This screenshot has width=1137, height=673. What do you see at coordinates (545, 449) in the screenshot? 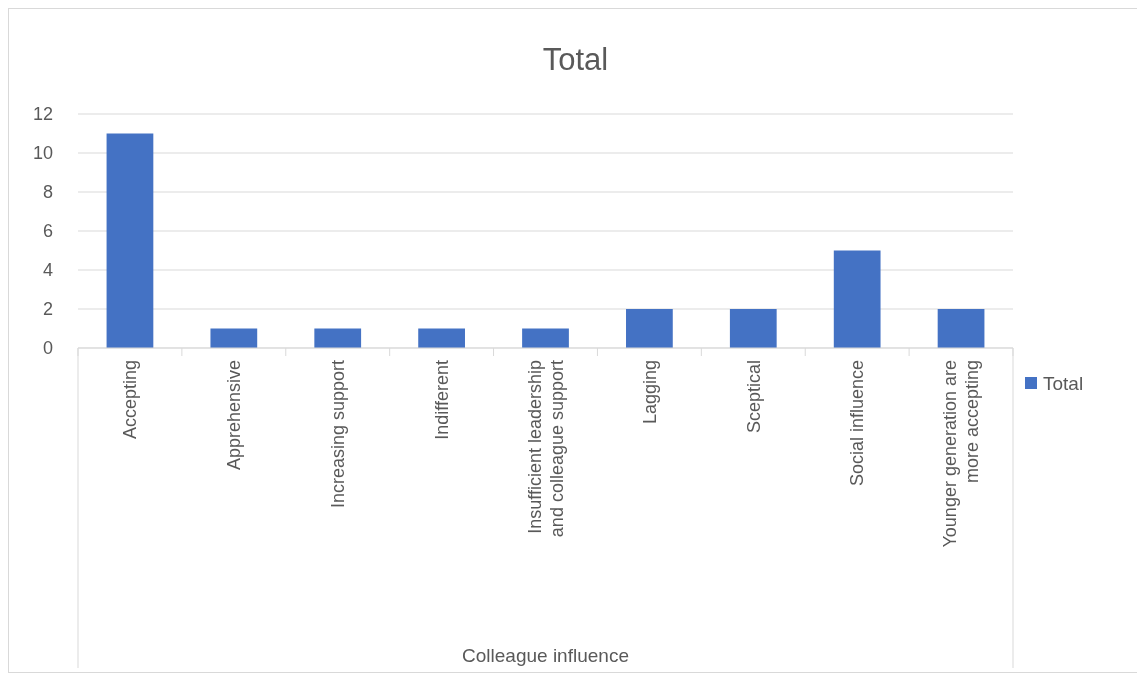
I see `x-tick-label: Insufficient leadership and colleague support` at bounding box center [545, 449].